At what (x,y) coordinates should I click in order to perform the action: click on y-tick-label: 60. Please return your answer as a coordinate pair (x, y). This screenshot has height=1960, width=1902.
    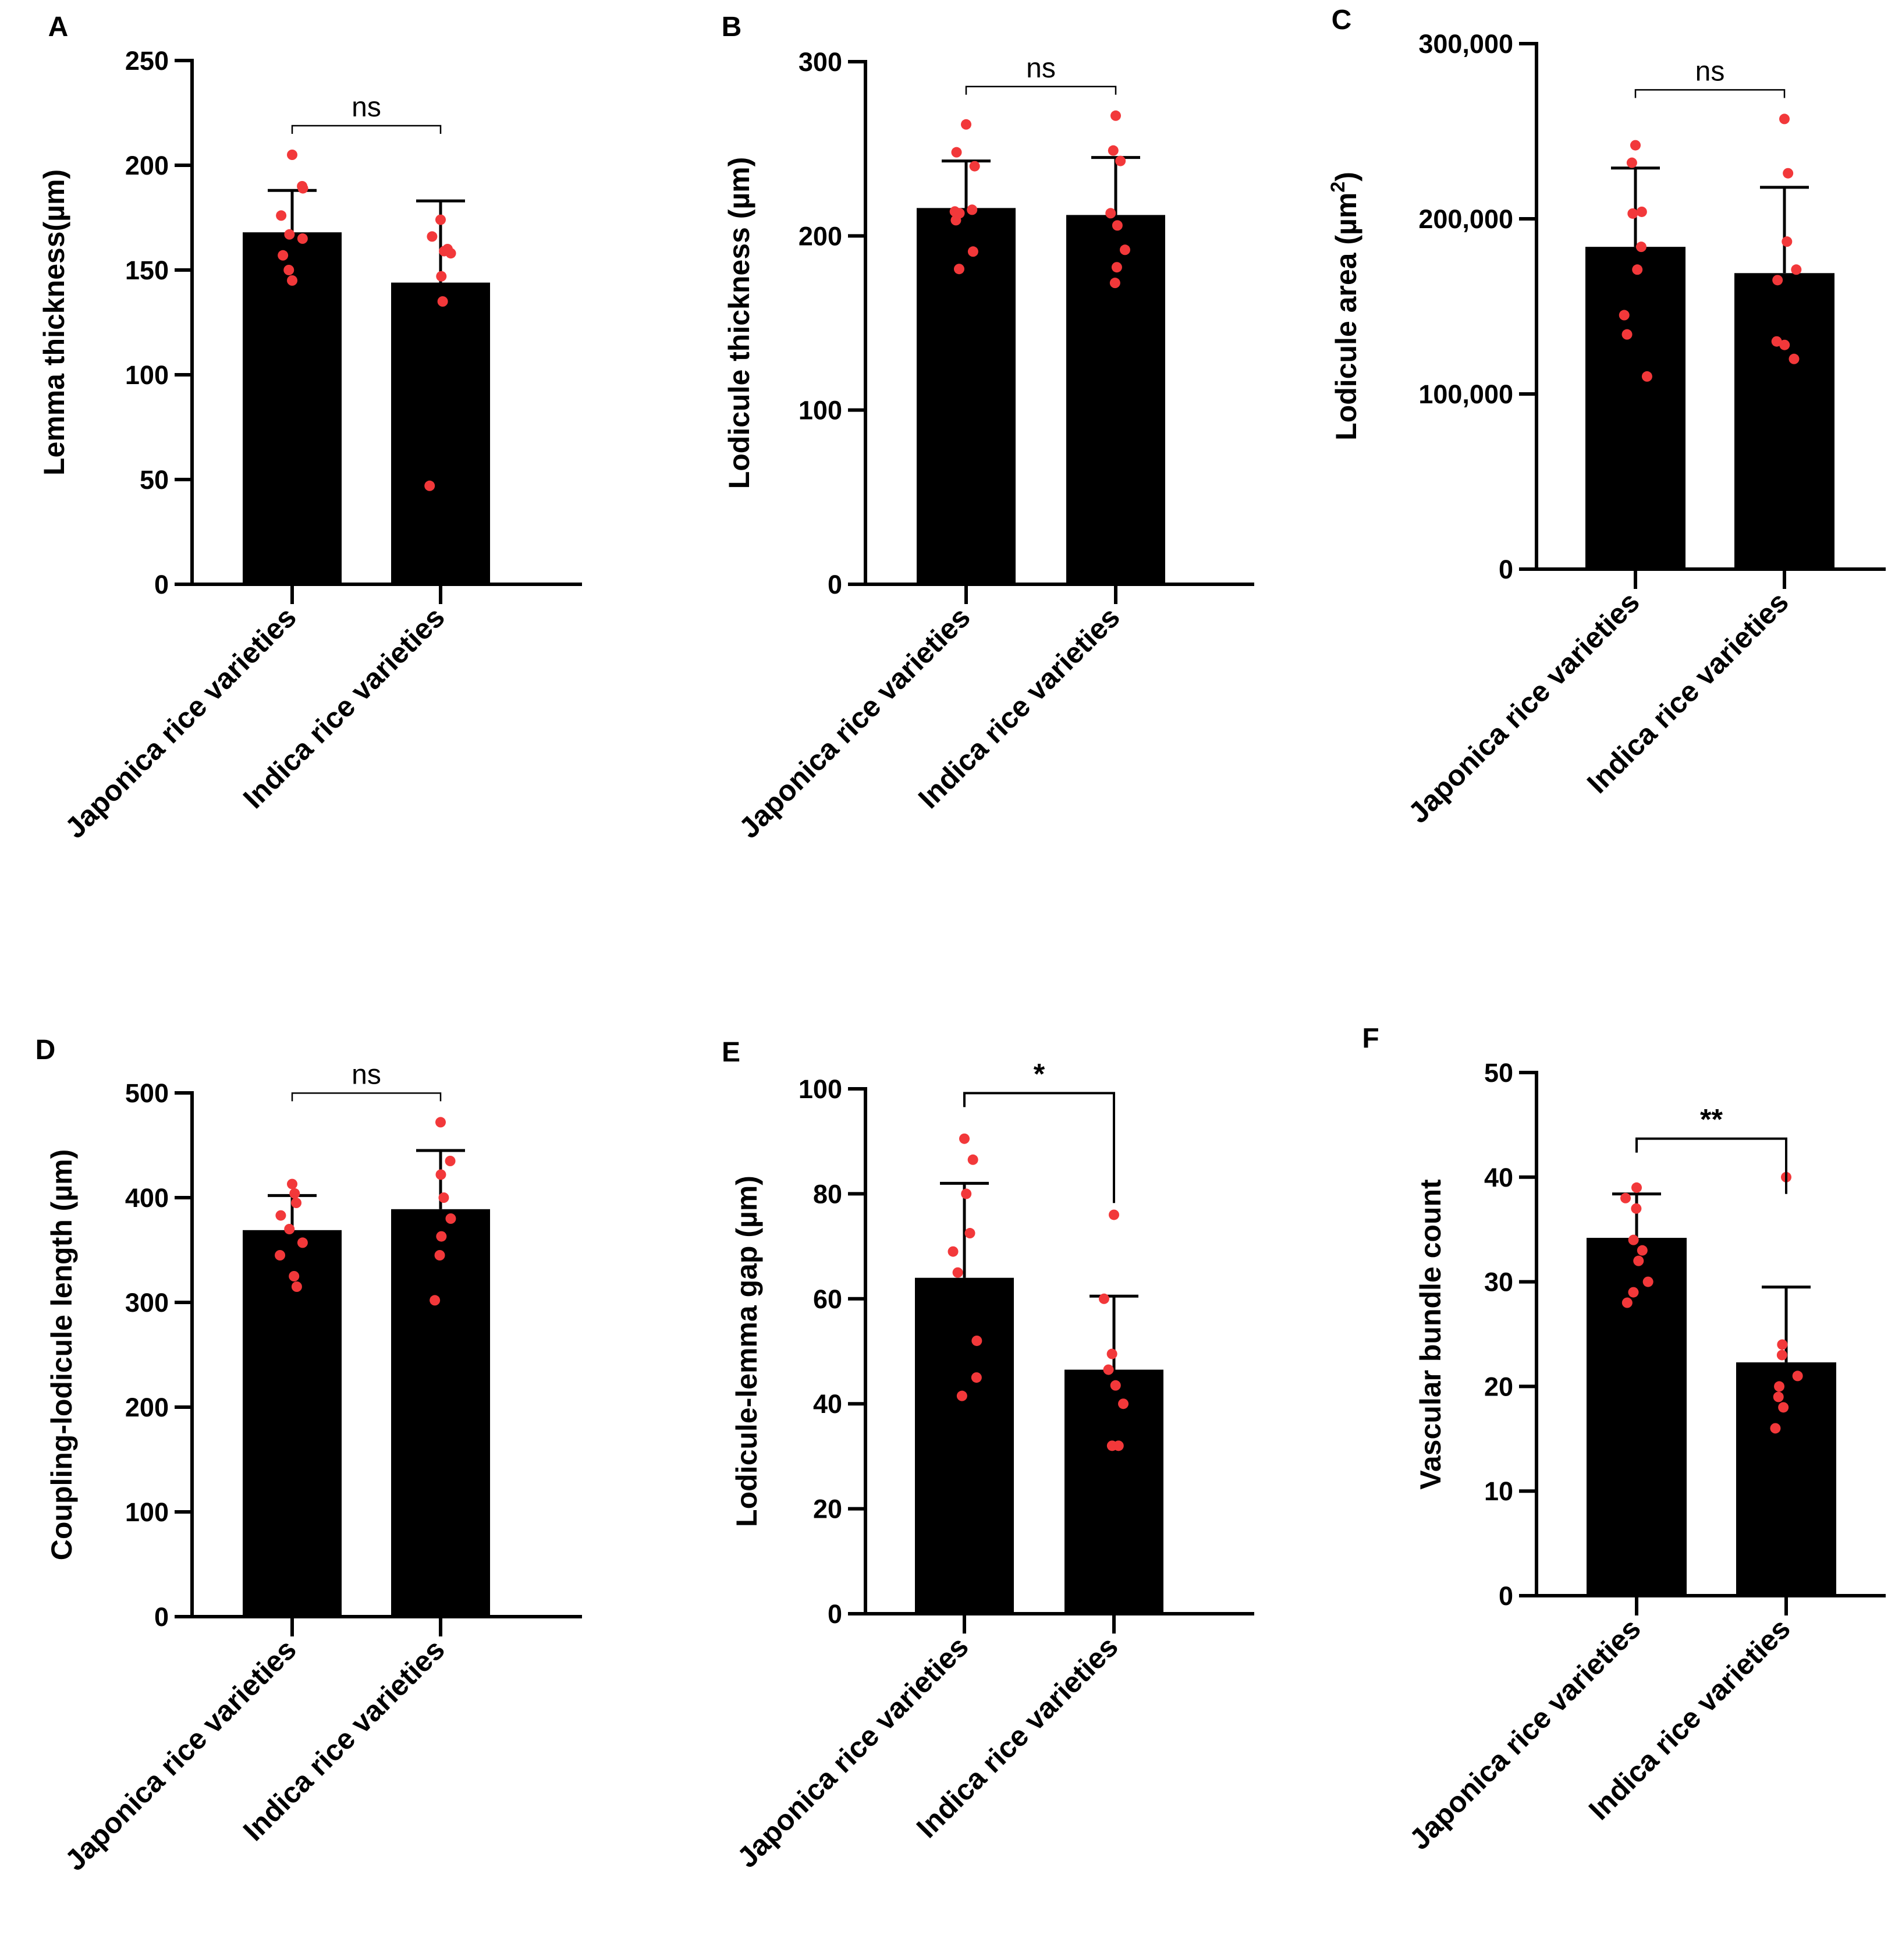
    Looking at the image, I should click on (827, 1299).